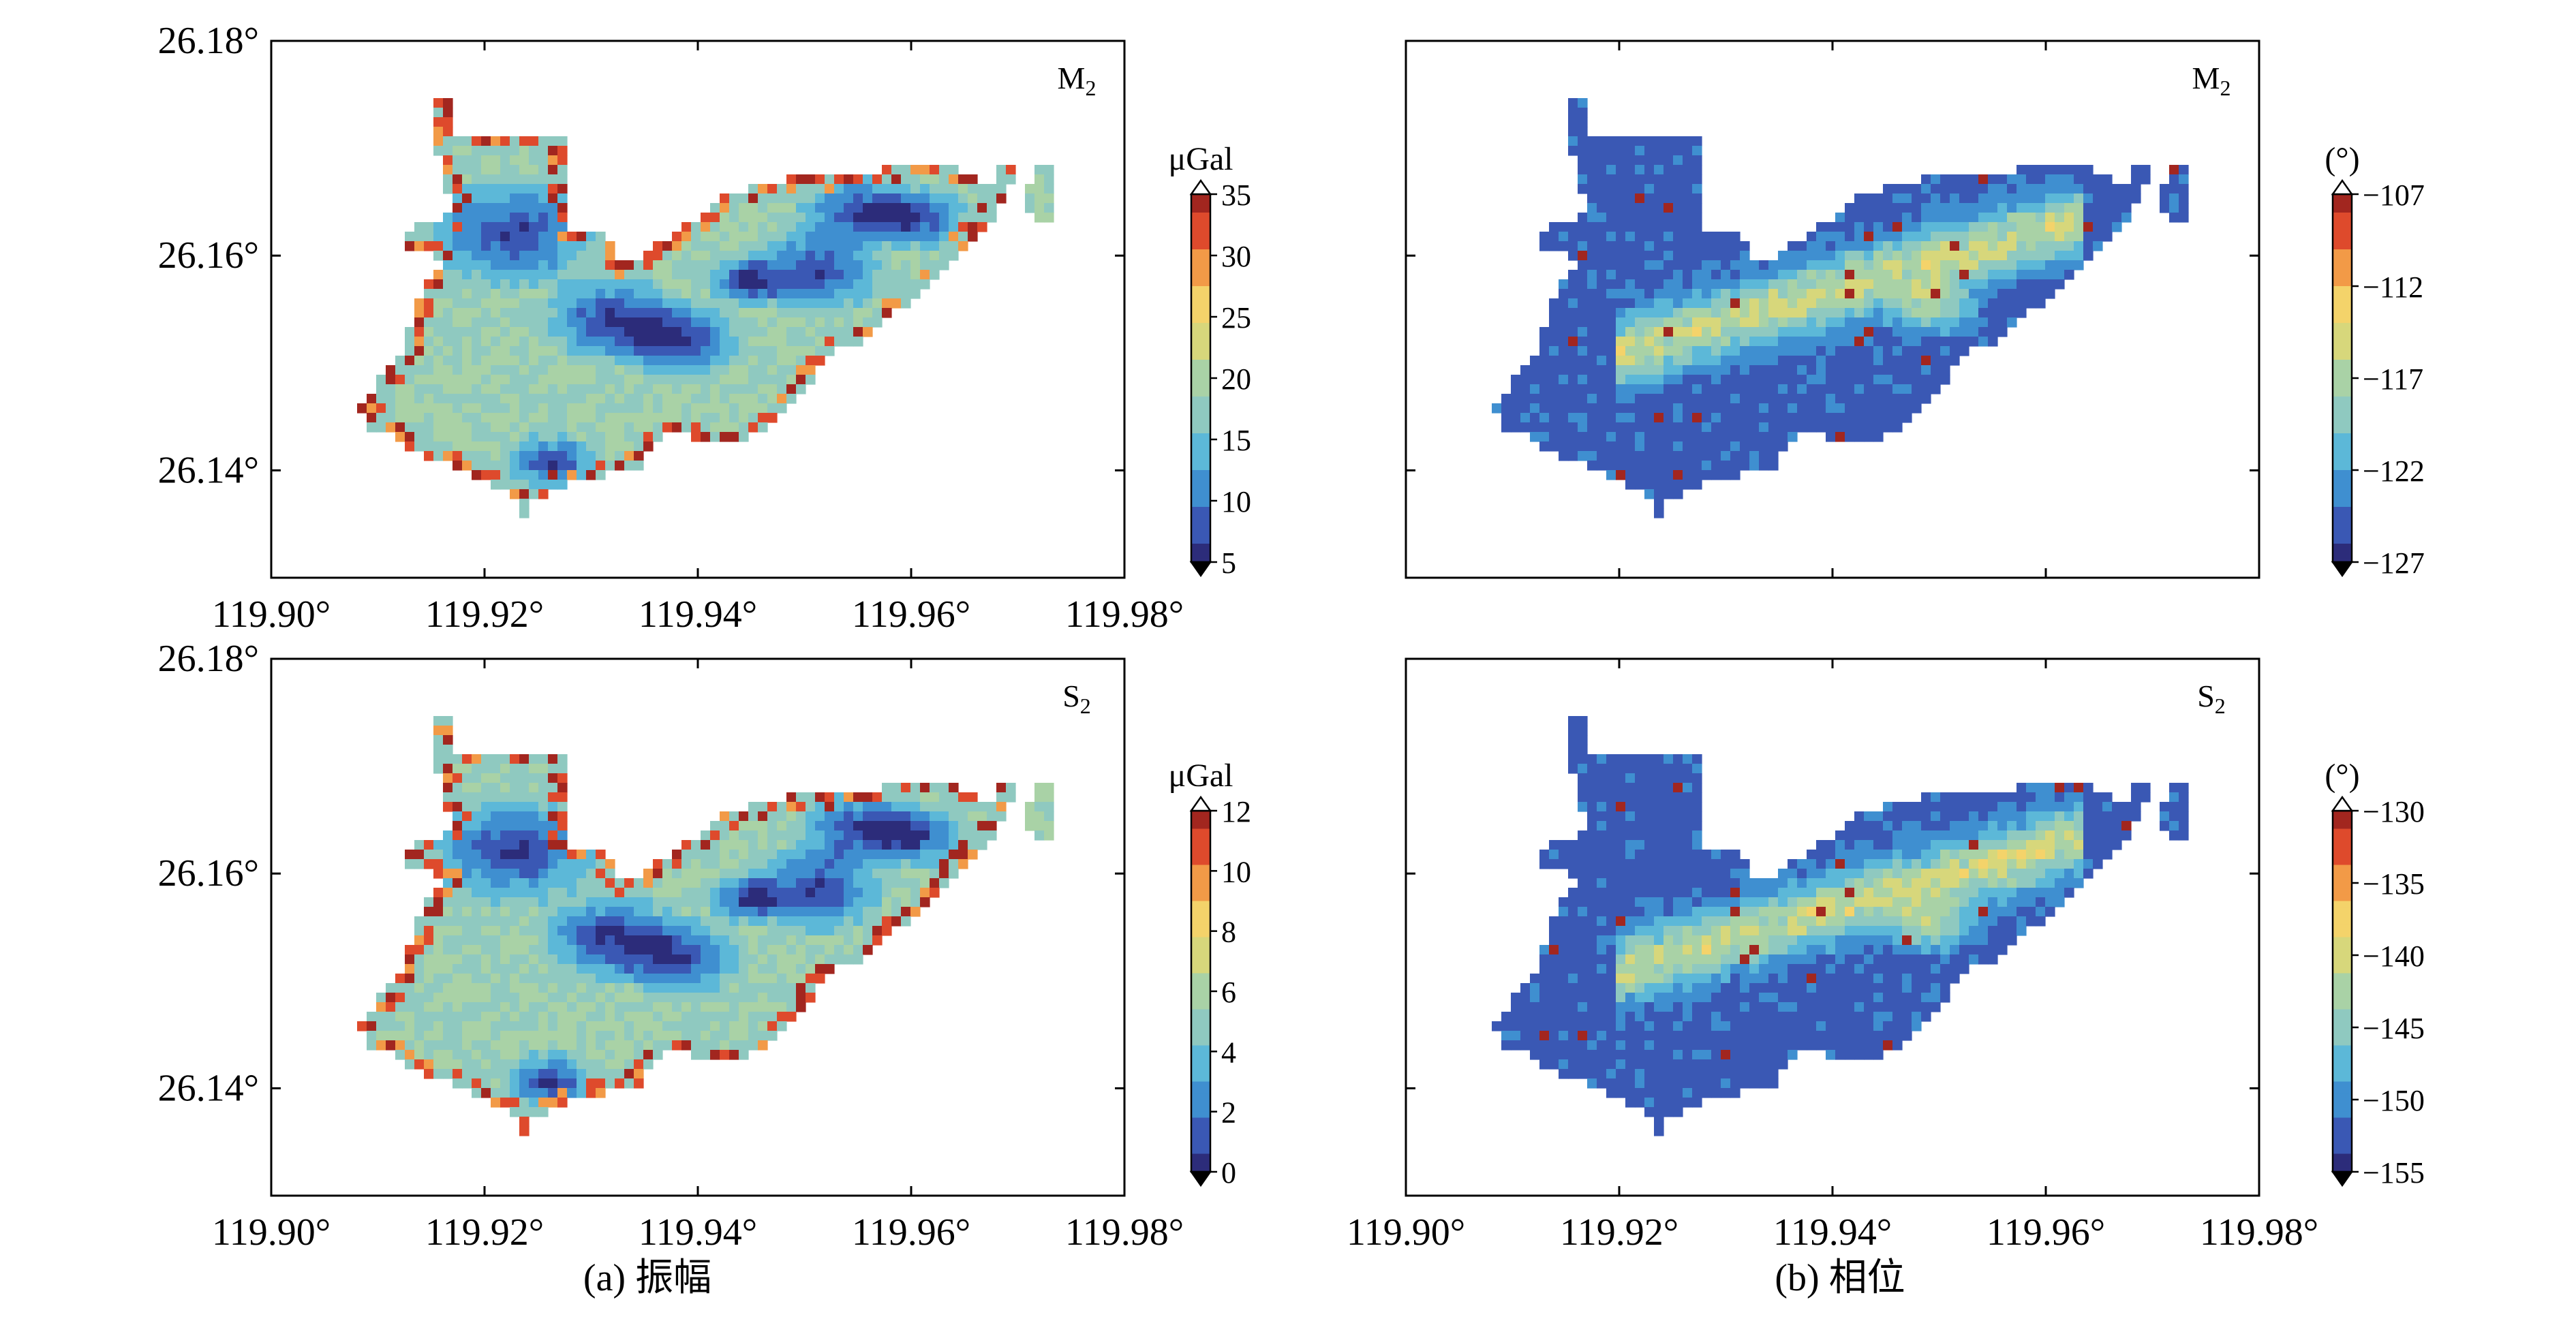 This screenshot has height=1336, width=2576. What do you see at coordinates (1236, 811) in the screenshot?
I see `colorbar-tick-label: 12` at bounding box center [1236, 811].